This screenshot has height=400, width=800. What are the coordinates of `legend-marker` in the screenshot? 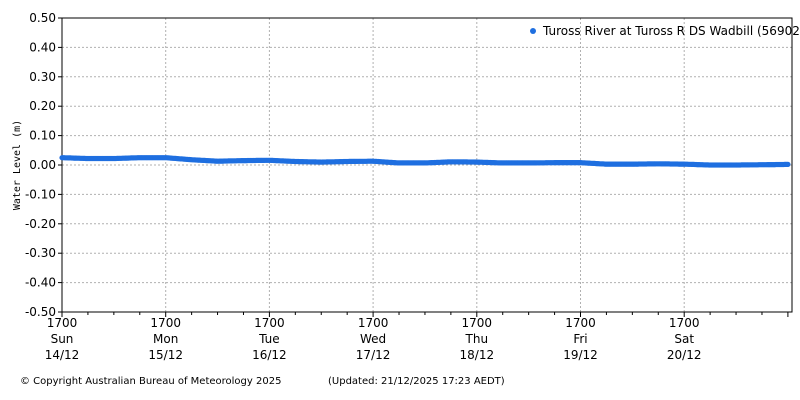 It's located at (533, 31).